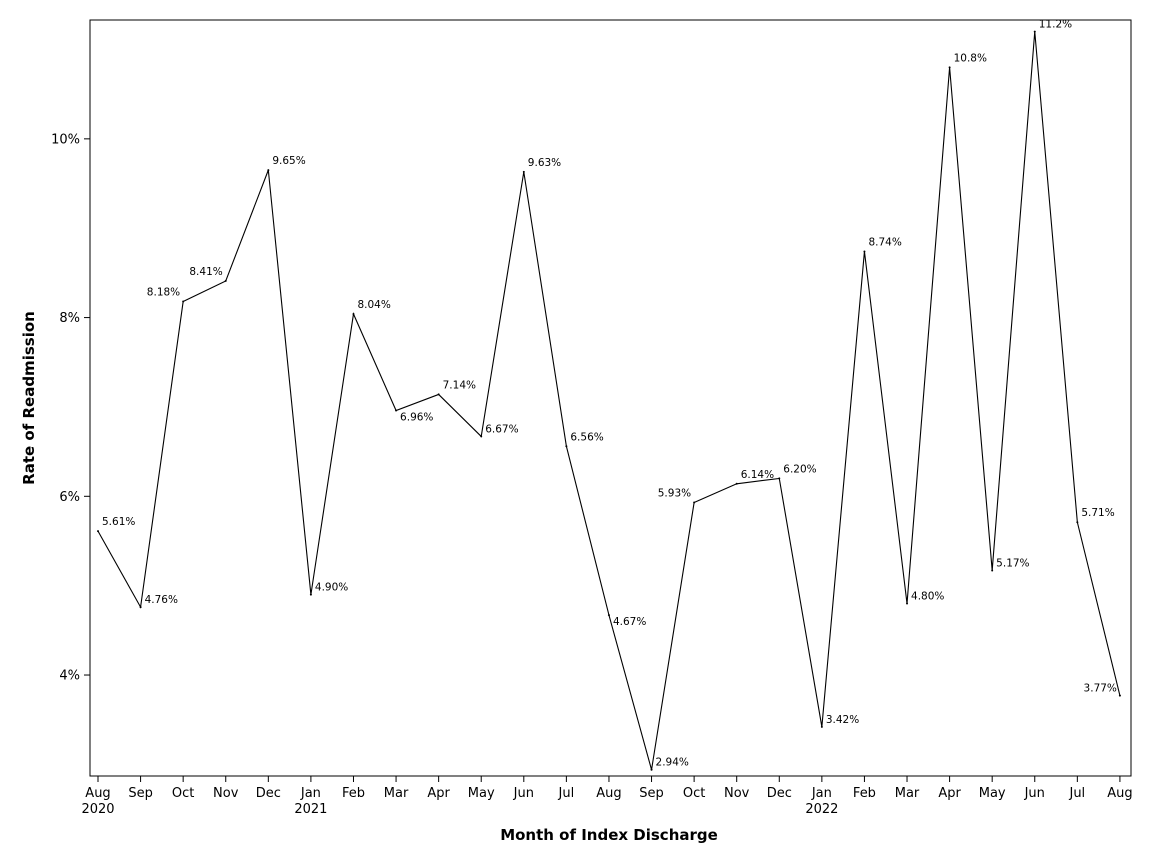  What do you see at coordinates (288, 161) in the screenshot?
I see `data-label: 9.65%` at bounding box center [288, 161].